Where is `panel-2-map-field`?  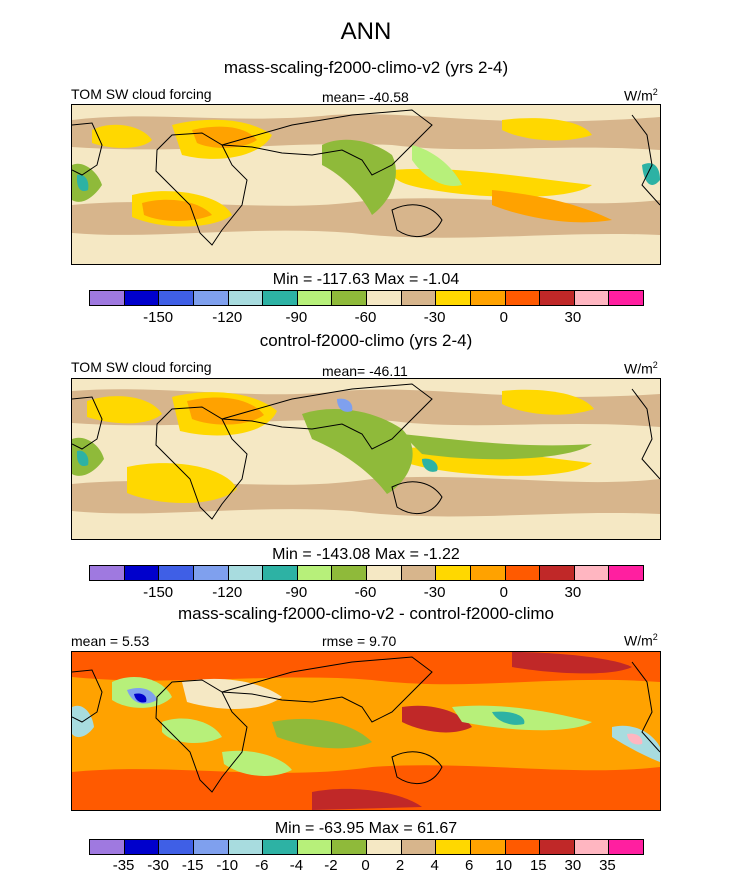 panel-2-map-field is located at coordinates (366, 459).